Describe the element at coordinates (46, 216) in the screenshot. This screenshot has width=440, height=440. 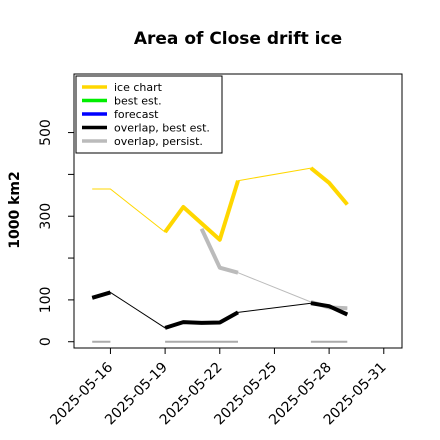
I see `y-tick-label: 300` at that location.